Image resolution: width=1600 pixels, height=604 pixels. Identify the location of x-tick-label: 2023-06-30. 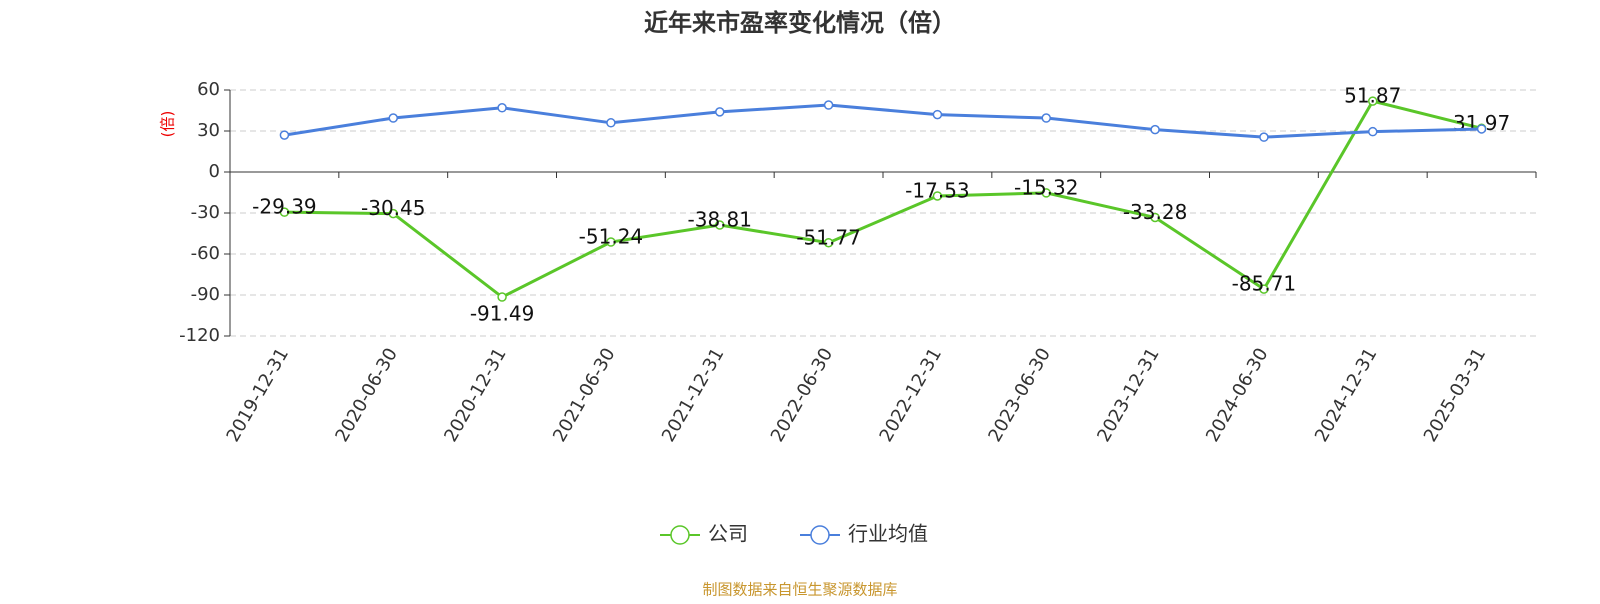
(1019, 395).